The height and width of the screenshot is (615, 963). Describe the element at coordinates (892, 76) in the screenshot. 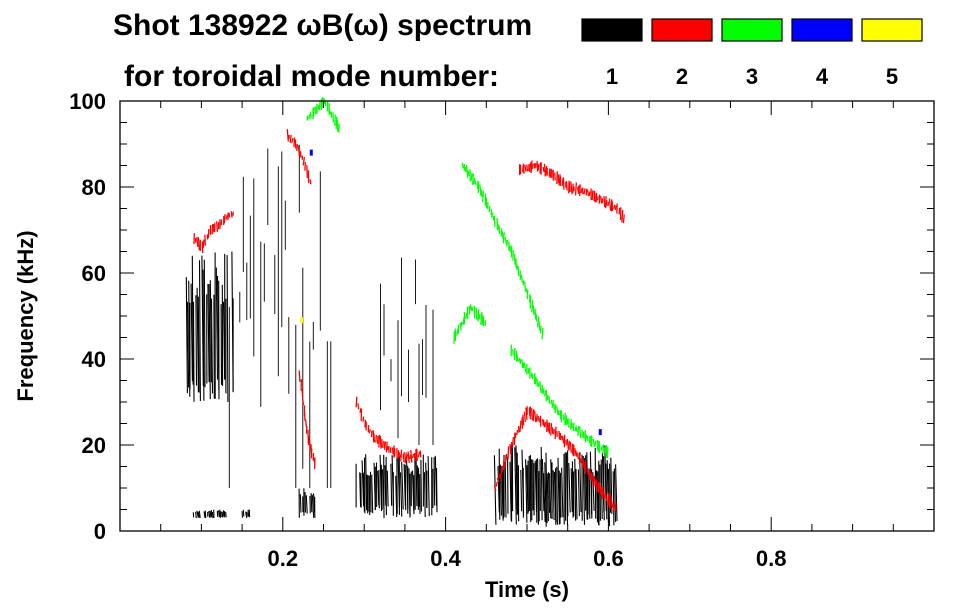

I see `legend-label-5: 5` at that location.